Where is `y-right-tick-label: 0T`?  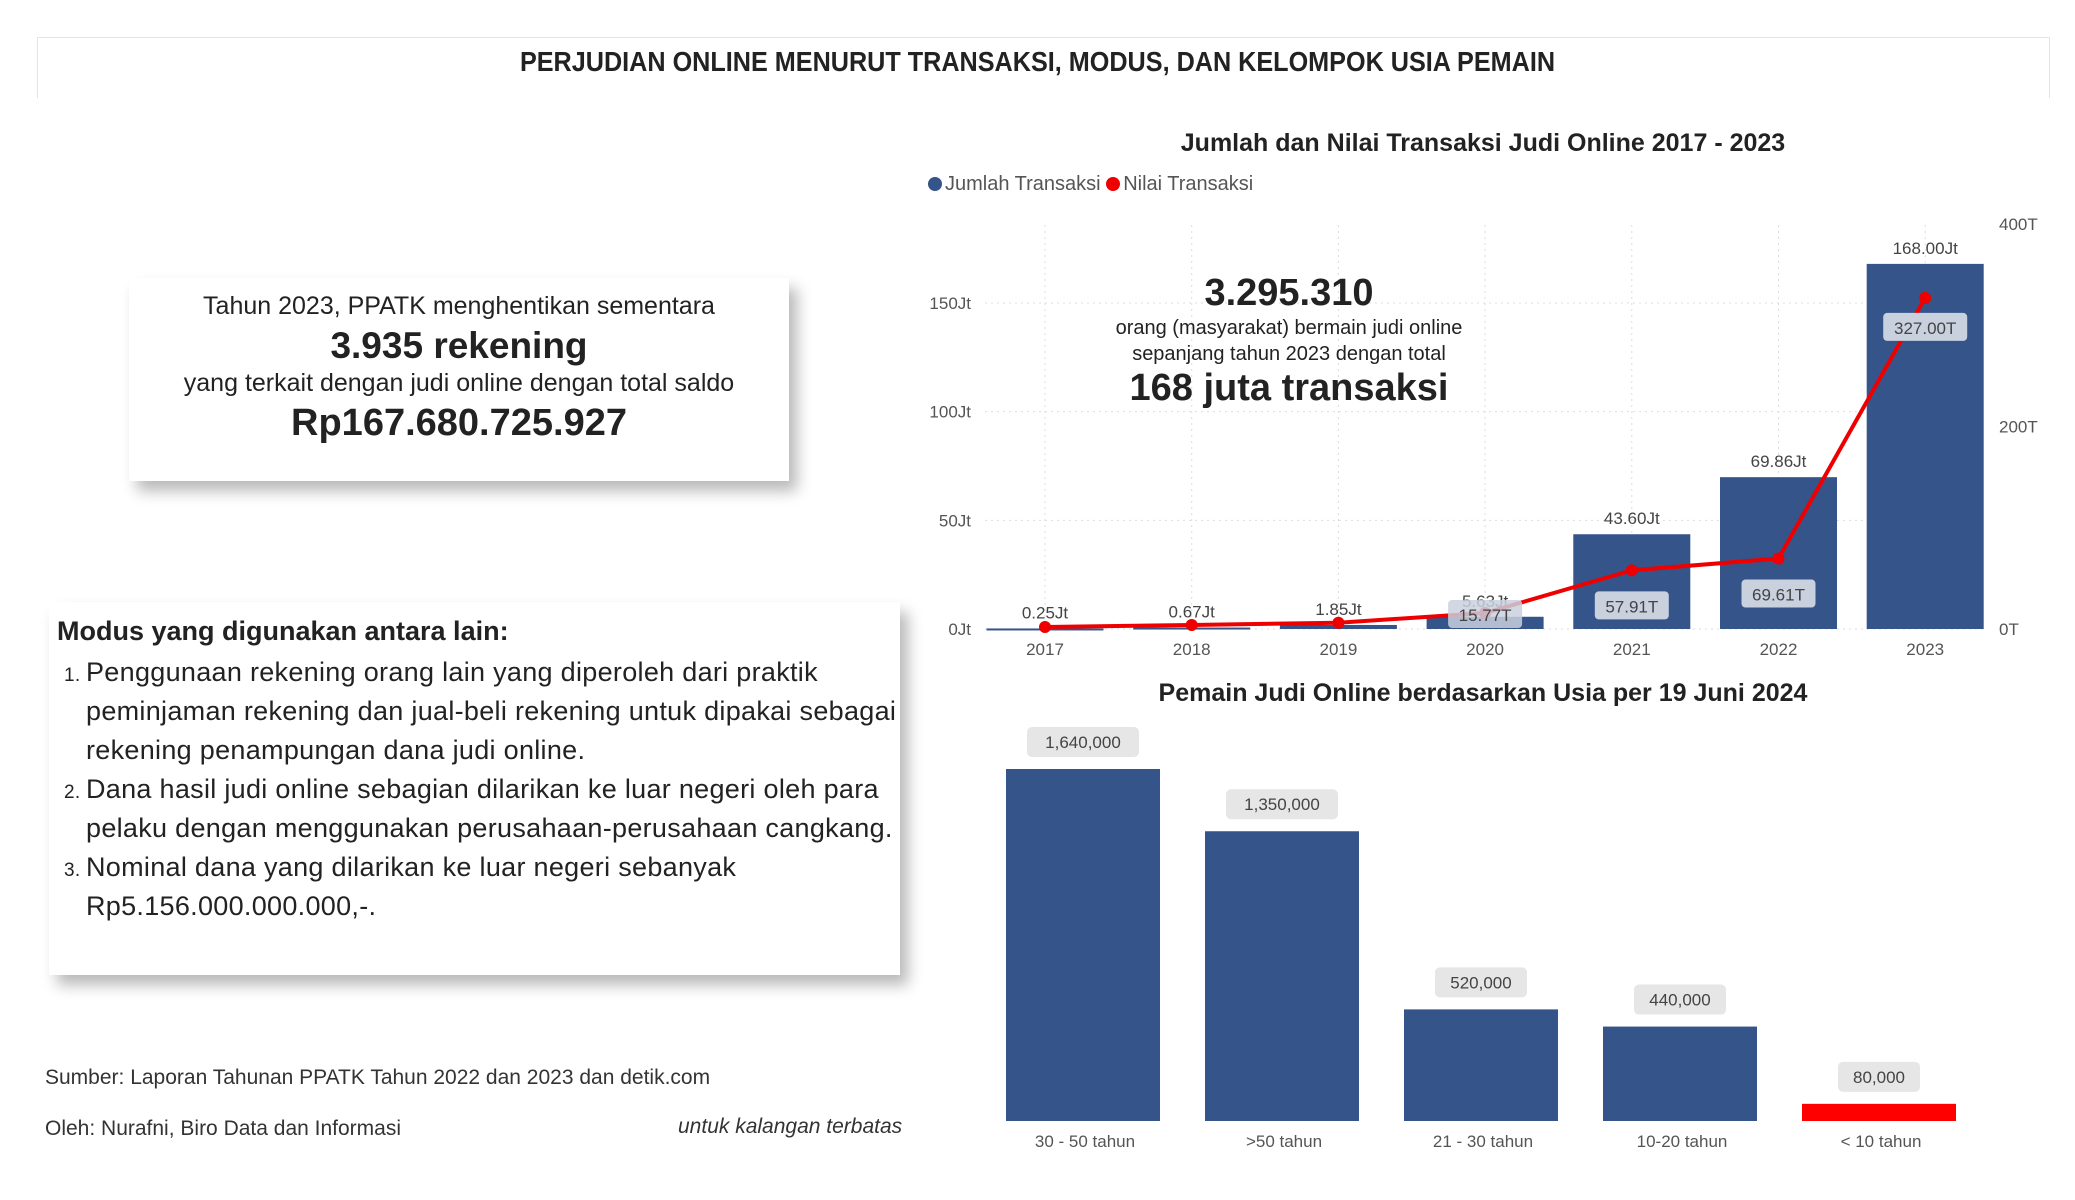 y-right-tick-label: 0T is located at coordinates (2009, 629).